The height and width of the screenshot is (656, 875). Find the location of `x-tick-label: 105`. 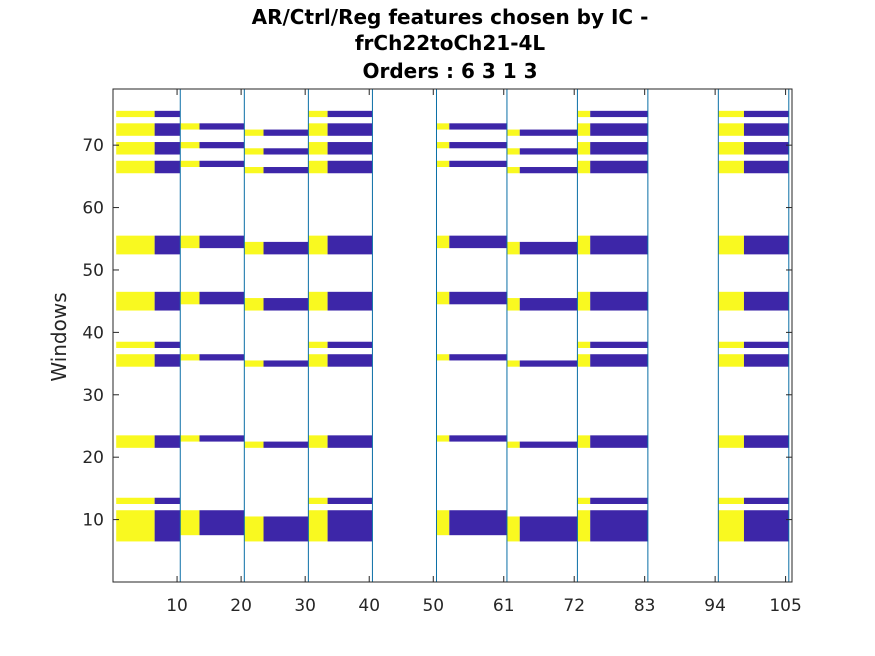

x-tick-label: 105 is located at coordinates (785, 606).